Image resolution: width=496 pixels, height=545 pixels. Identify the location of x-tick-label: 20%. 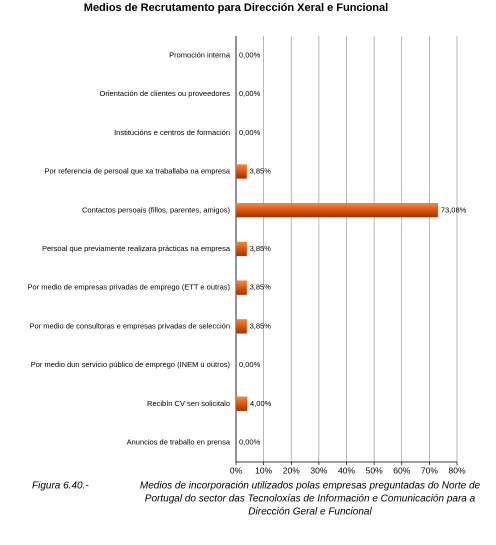
(291, 470).